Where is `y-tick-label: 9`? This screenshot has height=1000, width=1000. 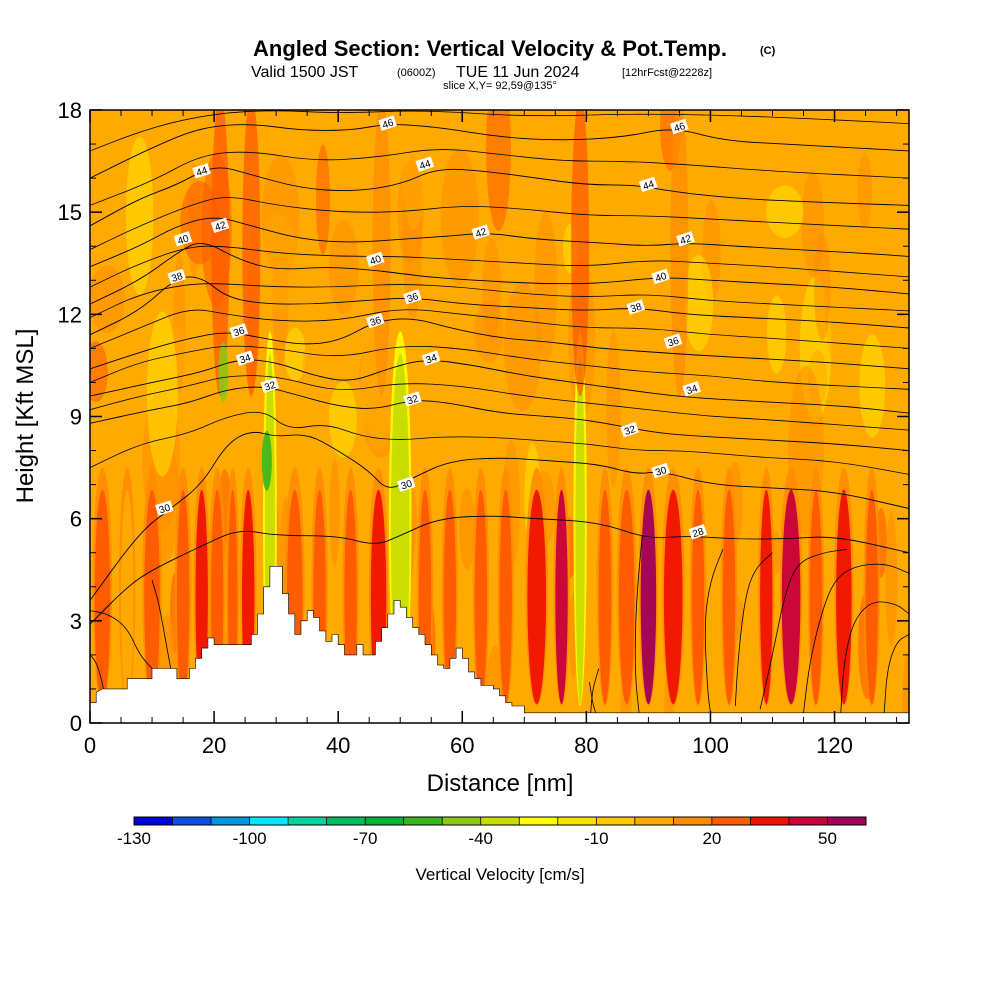
y-tick-label: 9 is located at coordinates (76, 417).